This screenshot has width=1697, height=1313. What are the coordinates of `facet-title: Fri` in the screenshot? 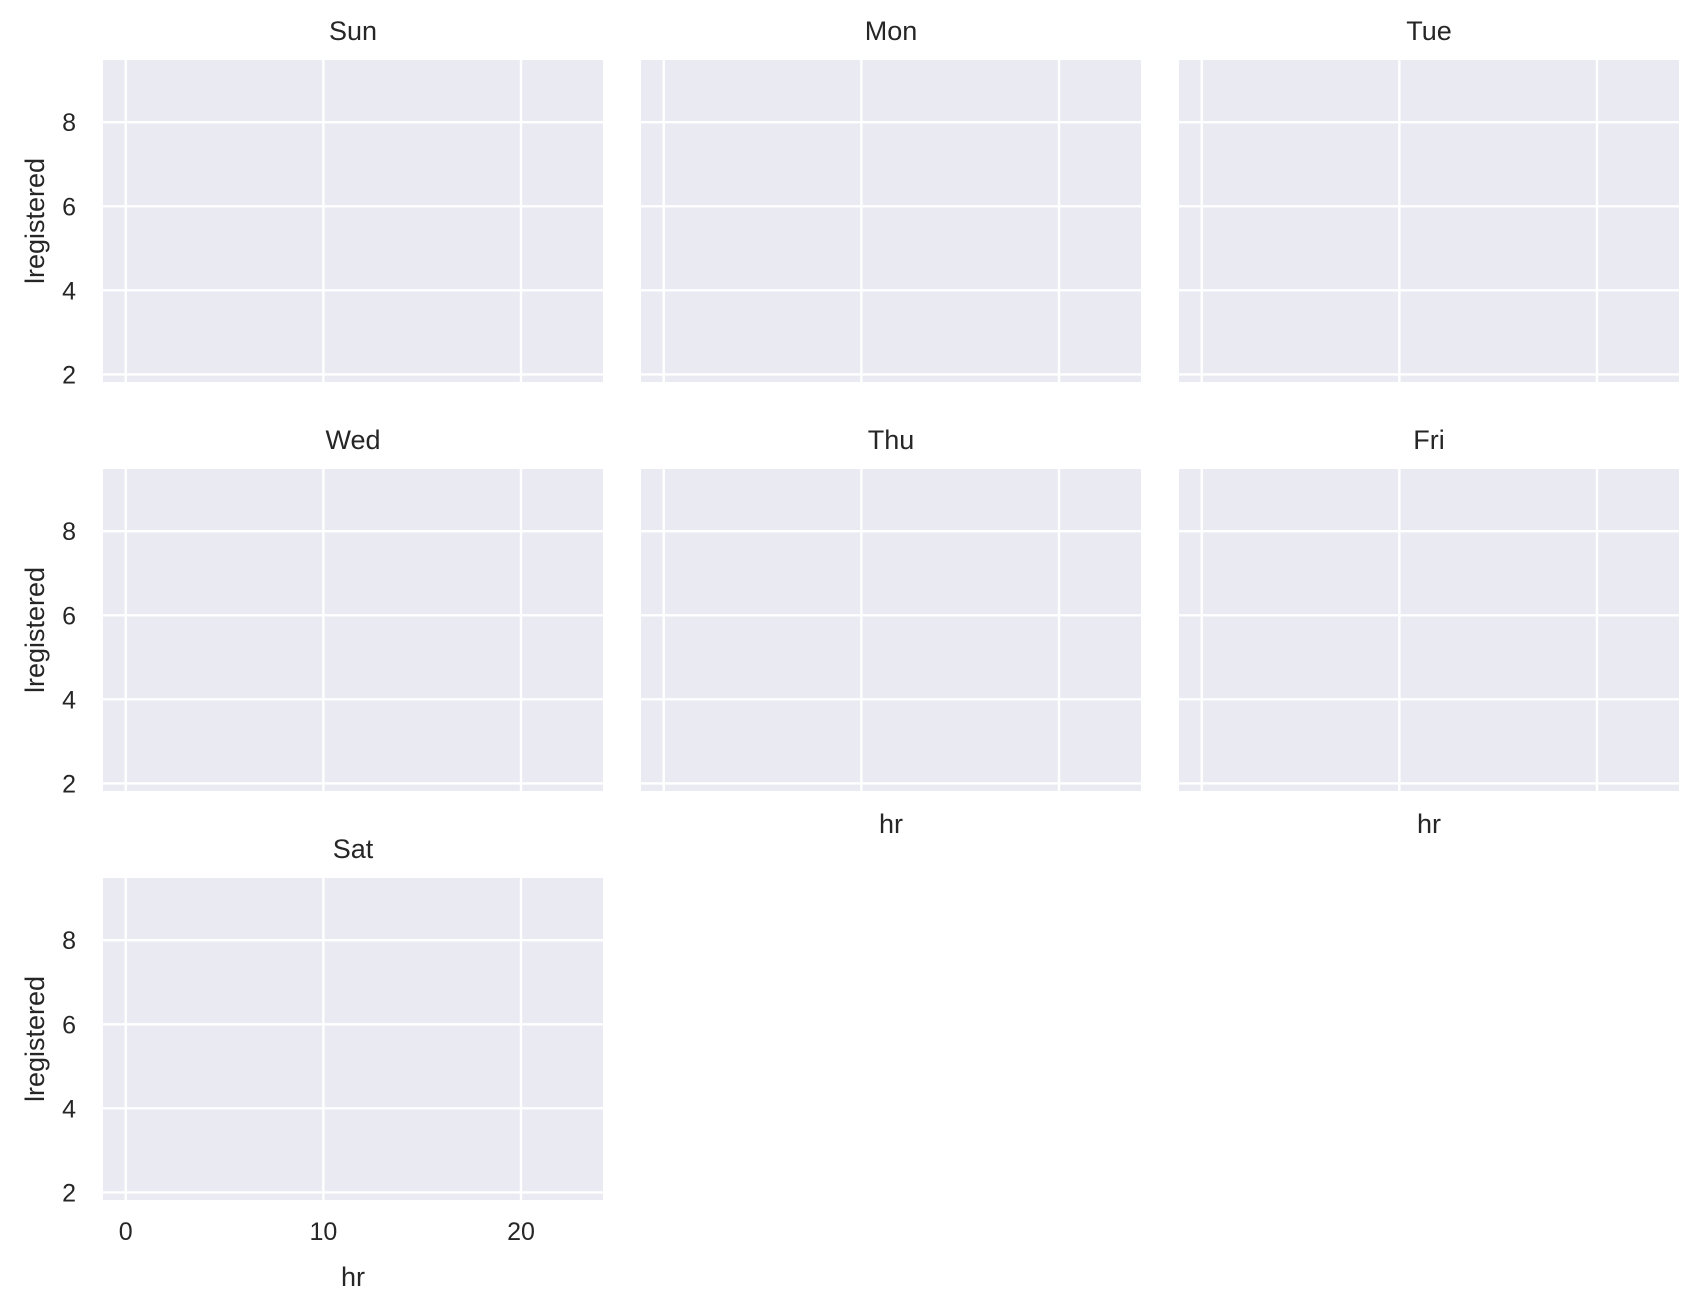 It's located at (1428, 440).